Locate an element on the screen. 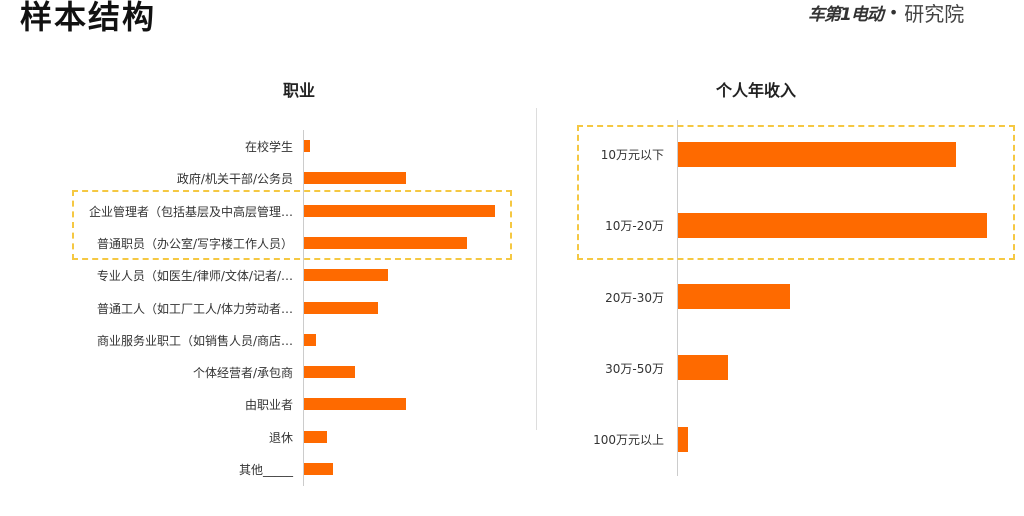 The width and height of the screenshot is (1024, 516). income-highlight-box is located at coordinates (796, 192).